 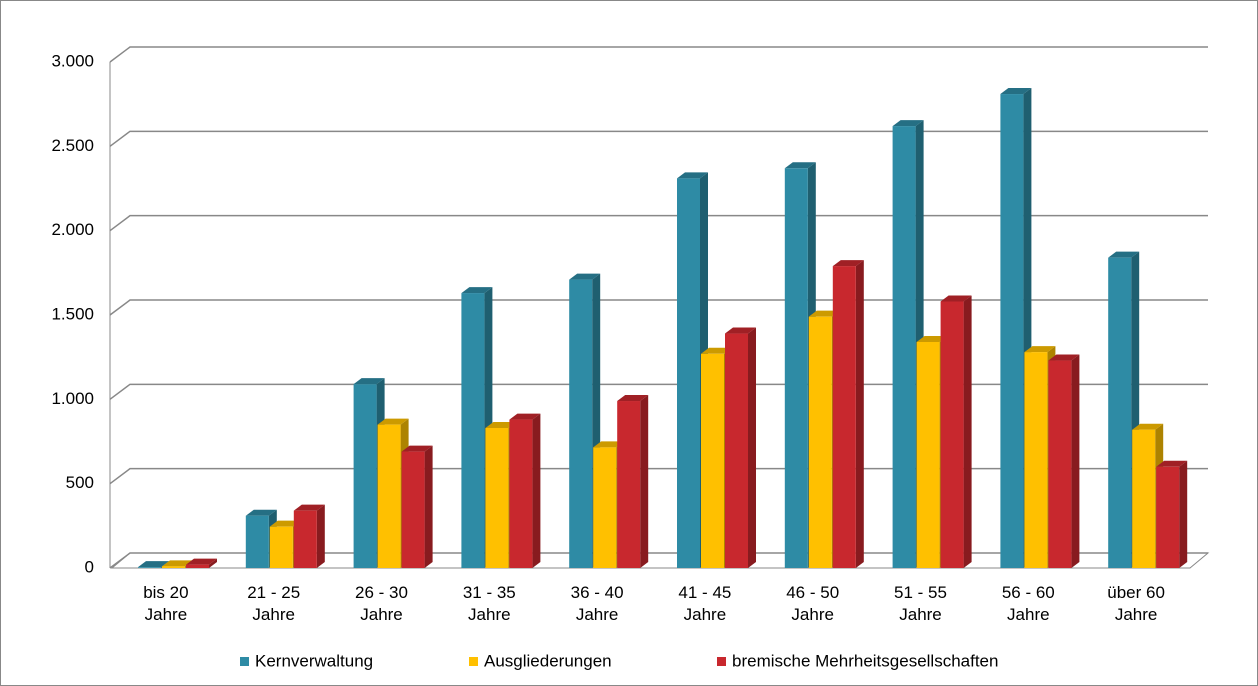 I want to click on y-tick-label: 3.000, so click(x=72, y=60).